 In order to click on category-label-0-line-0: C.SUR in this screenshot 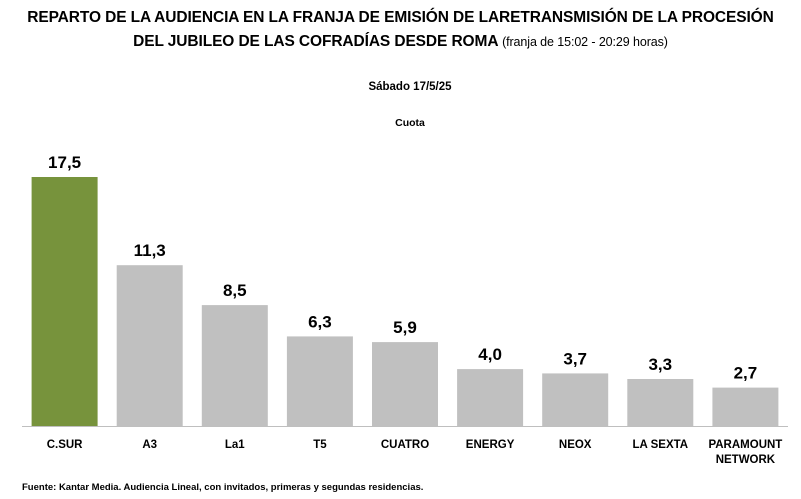, I will do `click(65, 445)`.